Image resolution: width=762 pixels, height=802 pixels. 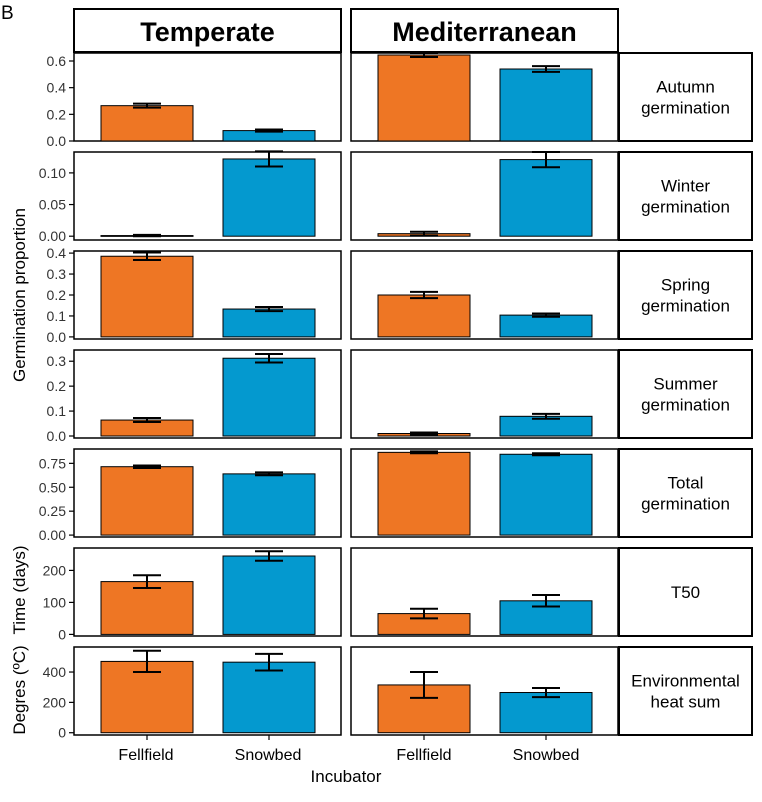 What do you see at coordinates (685, 186) in the screenshot?
I see `row-strip-label: Winter` at bounding box center [685, 186].